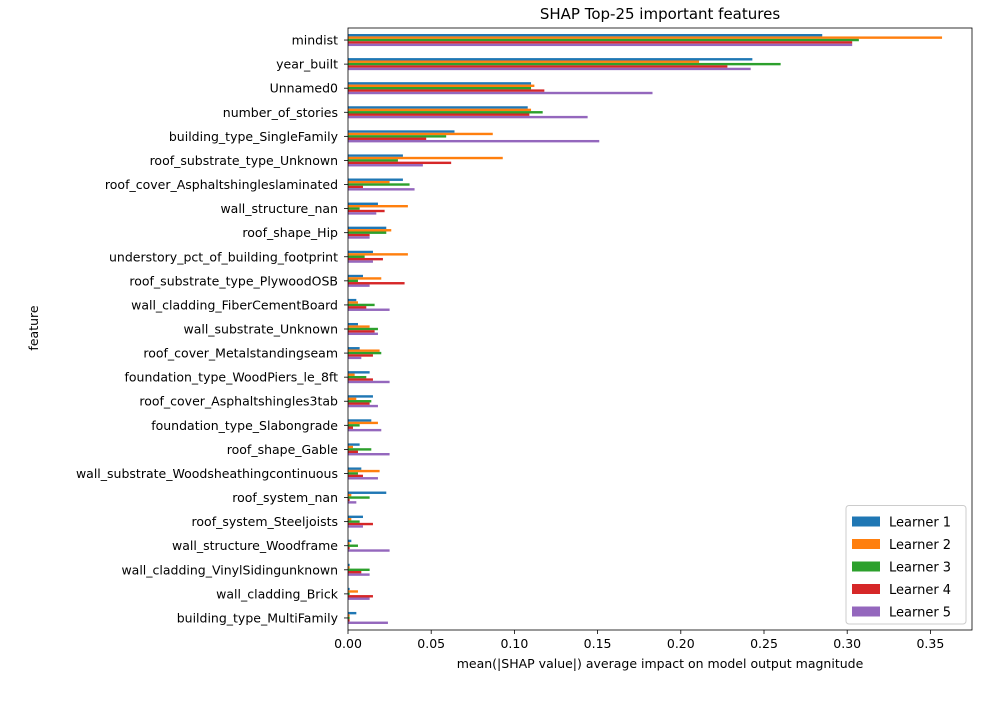  I want to click on y-tick-label: building_type_SingleFamily, so click(254, 136).